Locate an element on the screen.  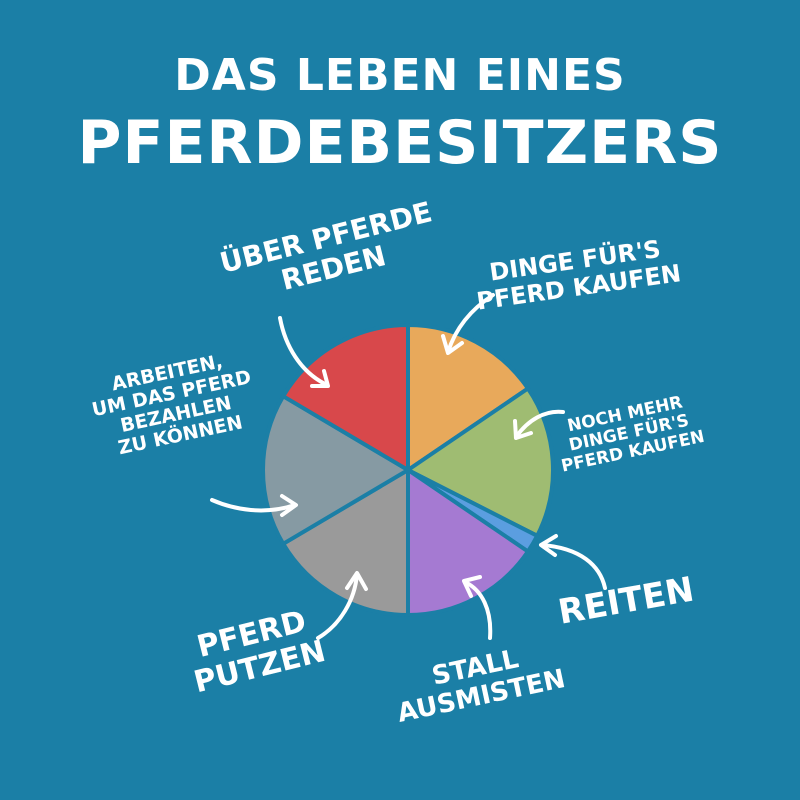
arrow-stall is located at coordinates (478, 610).